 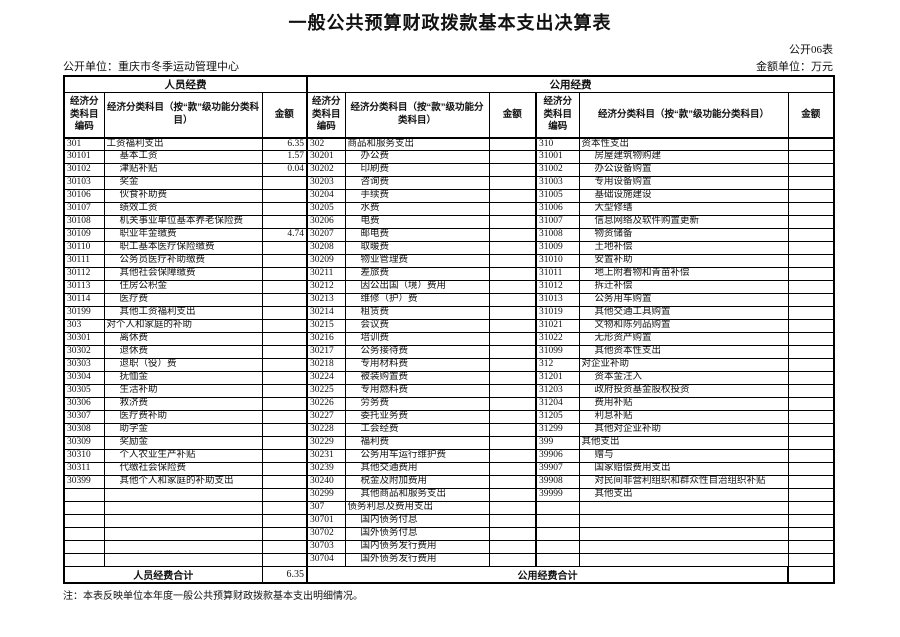 What do you see at coordinates (557, 365) in the screenshot?
I see `cell-code: 312` at bounding box center [557, 365].